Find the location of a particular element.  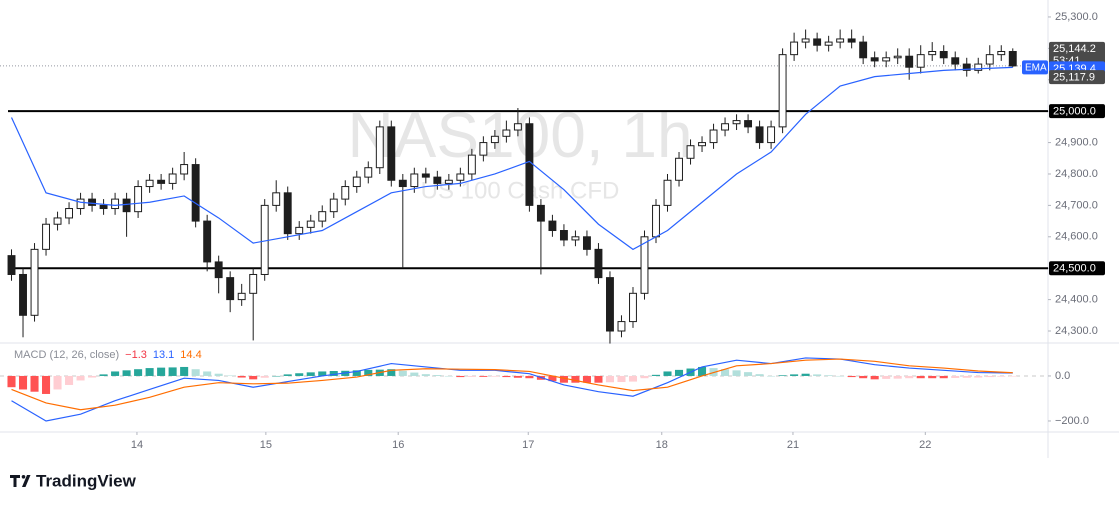

y-tick-label: 24,700.0 is located at coordinates (1076, 205).